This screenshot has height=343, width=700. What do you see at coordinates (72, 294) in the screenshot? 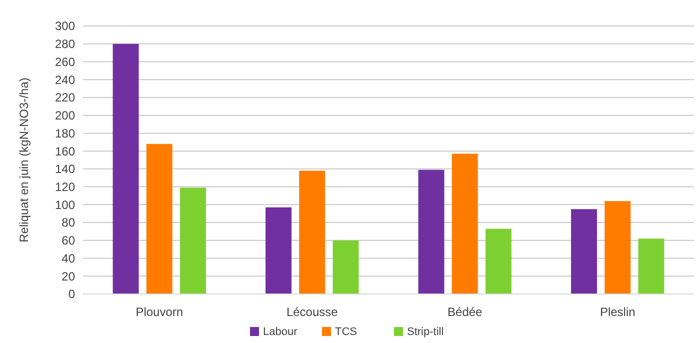
I see `y-tick-label: 0` at bounding box center [72, 294].